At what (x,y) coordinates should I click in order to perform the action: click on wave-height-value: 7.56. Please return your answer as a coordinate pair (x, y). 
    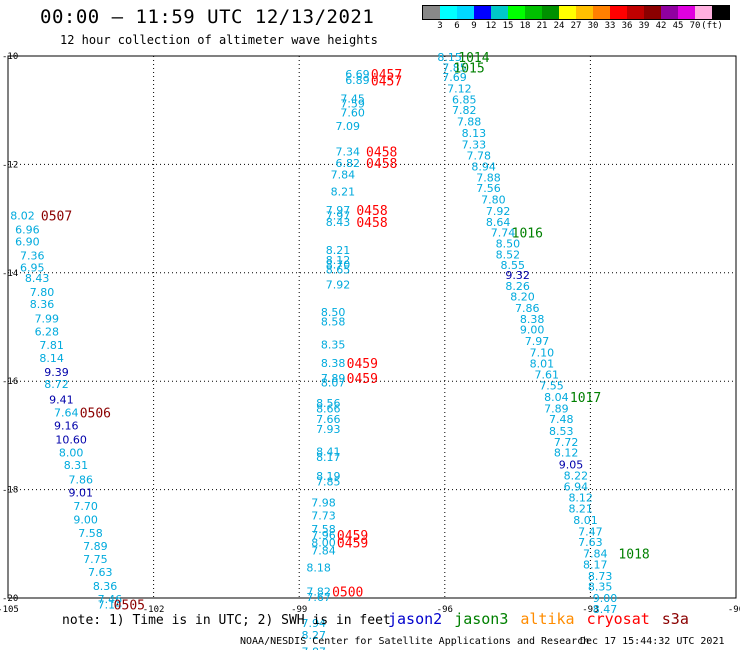
    Looking at the image, I should click on (488, 188).